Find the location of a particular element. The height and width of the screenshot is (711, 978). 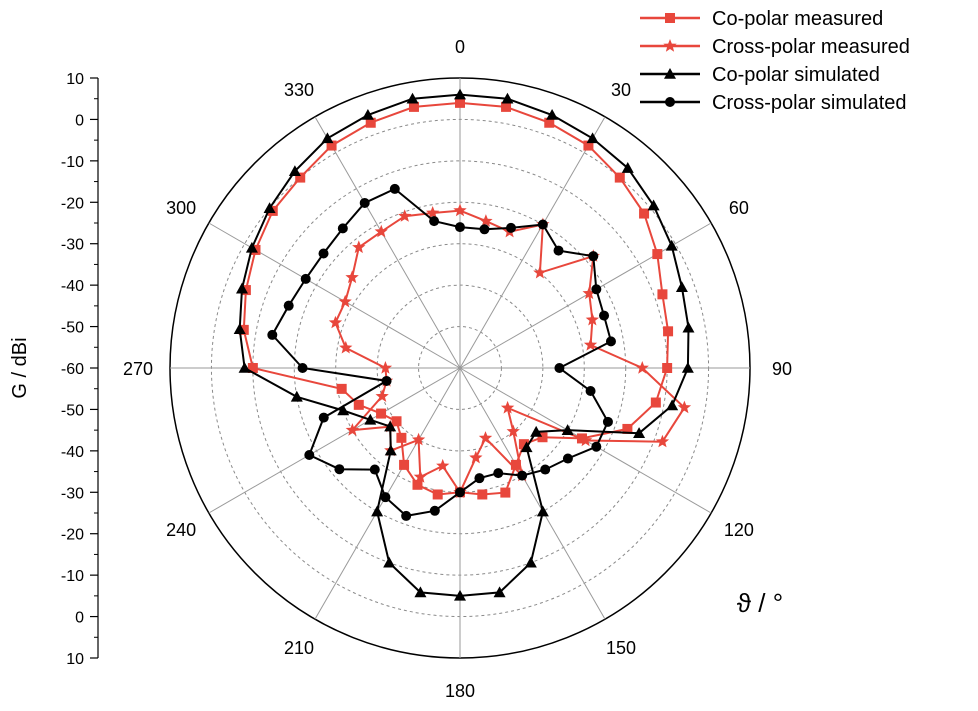

angle-tick-label: 30 is located at coordinates (621, 90).